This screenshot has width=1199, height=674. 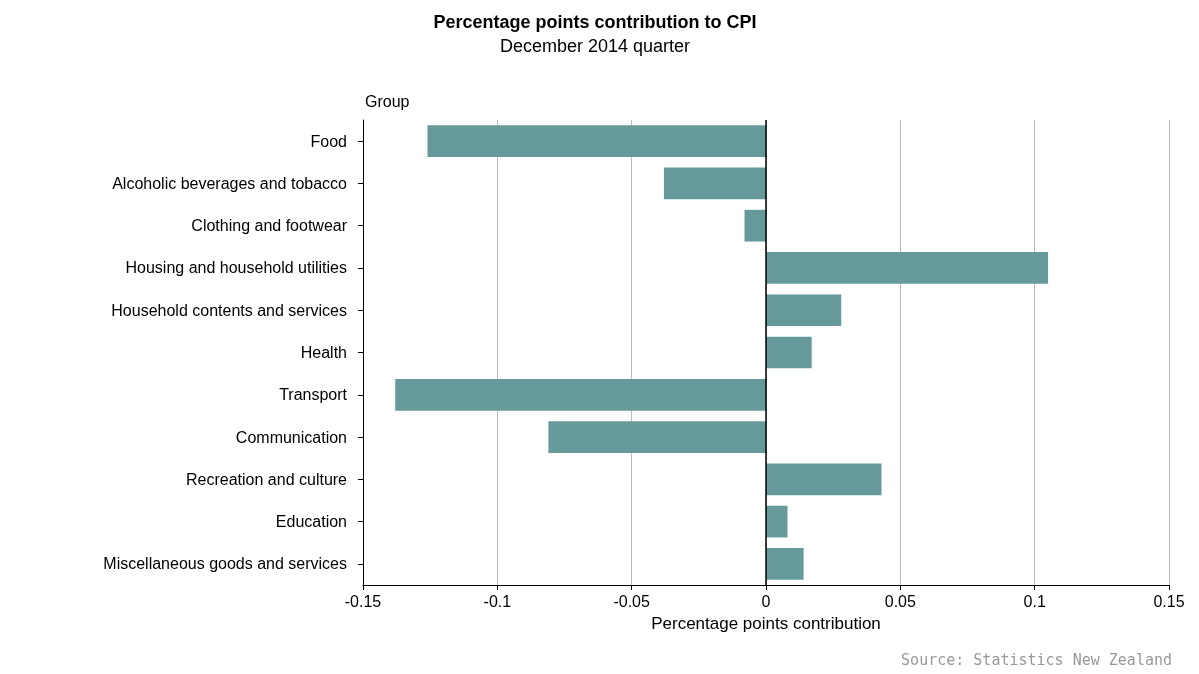 What do you see at coordinates (229, 310) in the screenshot?
I see `y-tick-label: Household contents and services` at bounding box center [229, 310].